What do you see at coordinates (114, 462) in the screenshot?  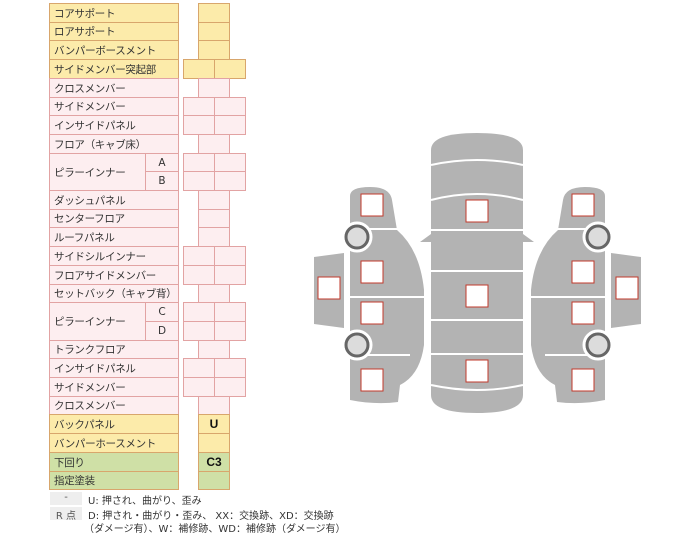 I see `row-label: 下回り` at bounding box center [114, 462].